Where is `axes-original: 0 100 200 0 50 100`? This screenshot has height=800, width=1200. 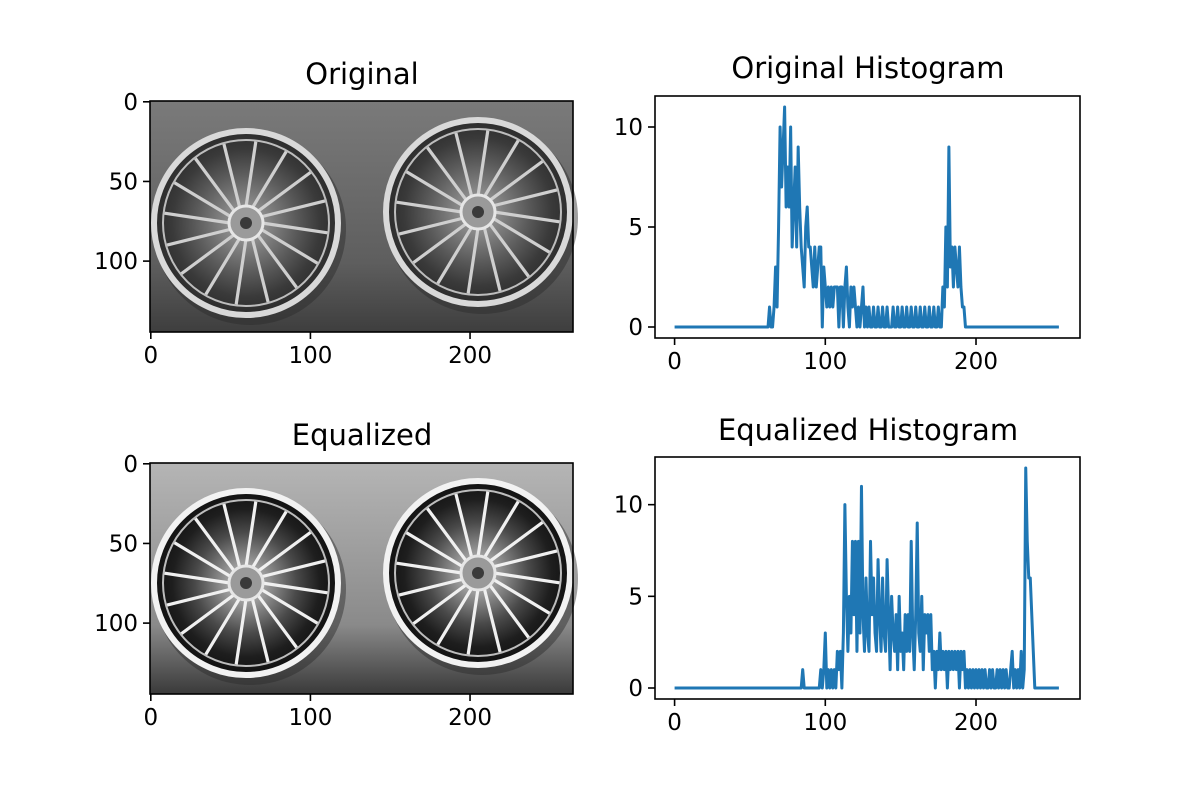
axes-original: 0 100 200 0 50 100 is located at coordinates (334, 229).